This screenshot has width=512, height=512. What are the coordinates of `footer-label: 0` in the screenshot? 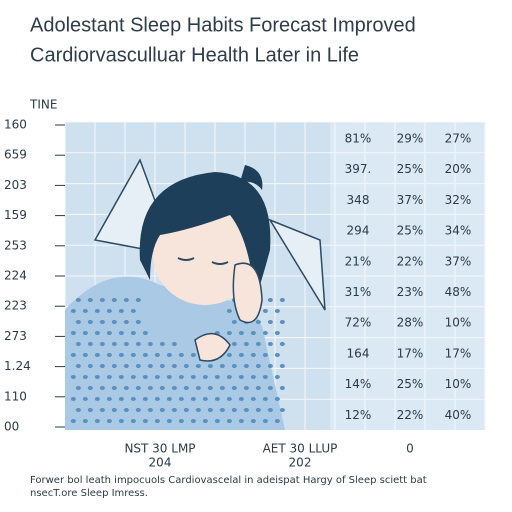 It's located at (410, 449).